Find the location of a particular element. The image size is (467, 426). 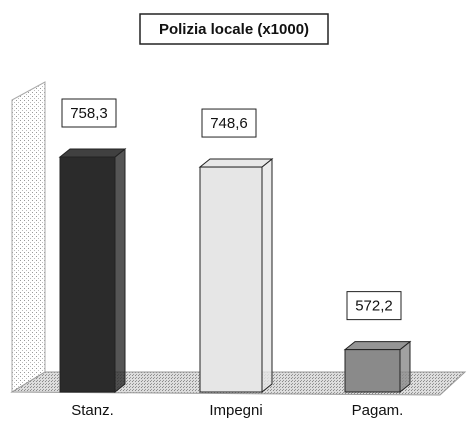

value-label: 758,3 is located at coordinates (89, 113).